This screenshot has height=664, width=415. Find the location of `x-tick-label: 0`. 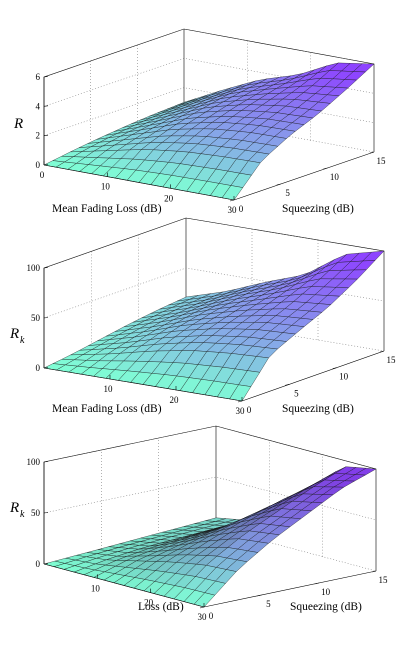

x-tick-label: 0 is located at coordinates (42, 175).